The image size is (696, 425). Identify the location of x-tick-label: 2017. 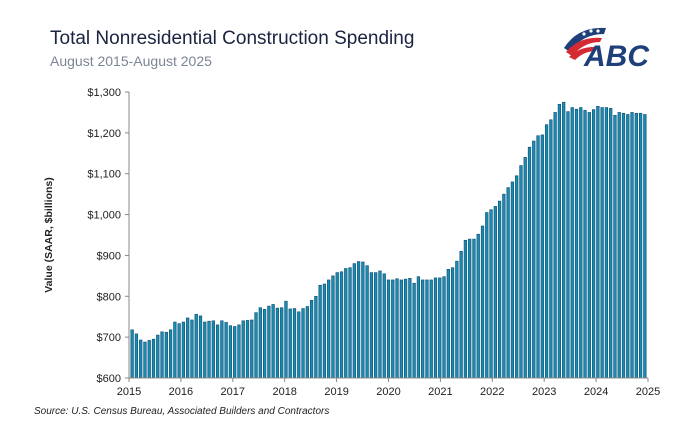
(233, 392).